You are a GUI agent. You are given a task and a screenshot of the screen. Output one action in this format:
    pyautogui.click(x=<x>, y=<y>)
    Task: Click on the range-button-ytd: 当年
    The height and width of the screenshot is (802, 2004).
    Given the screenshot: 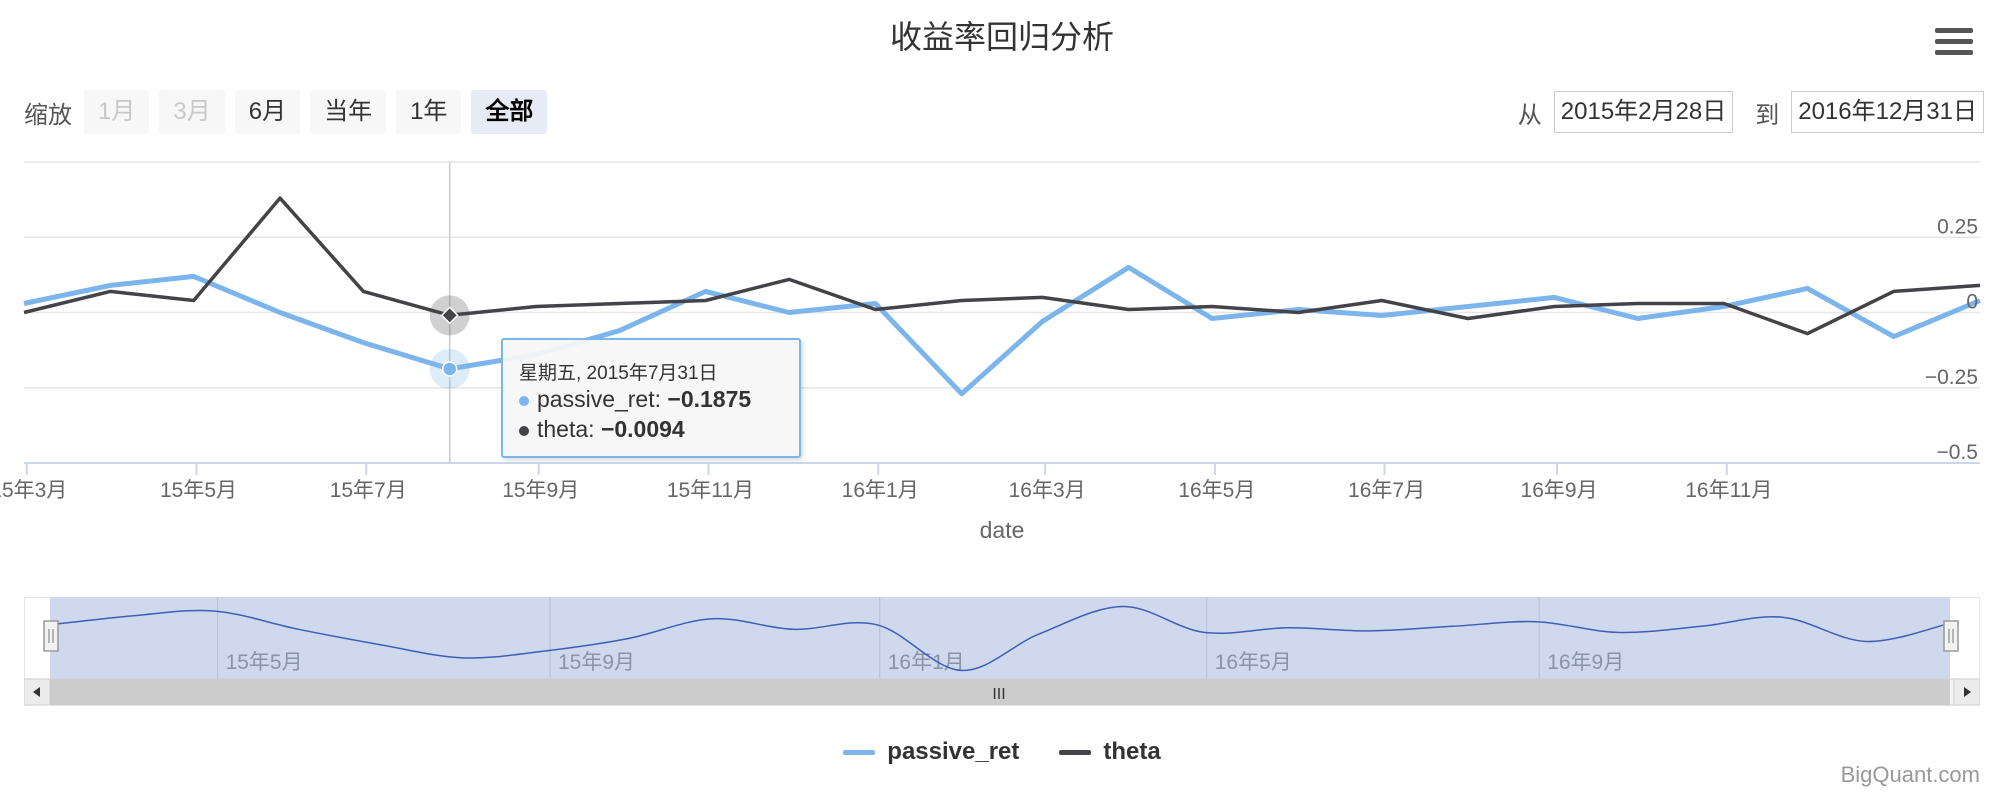 What is the action you would take?
    pyautogui.click(x=348, y=112)
    